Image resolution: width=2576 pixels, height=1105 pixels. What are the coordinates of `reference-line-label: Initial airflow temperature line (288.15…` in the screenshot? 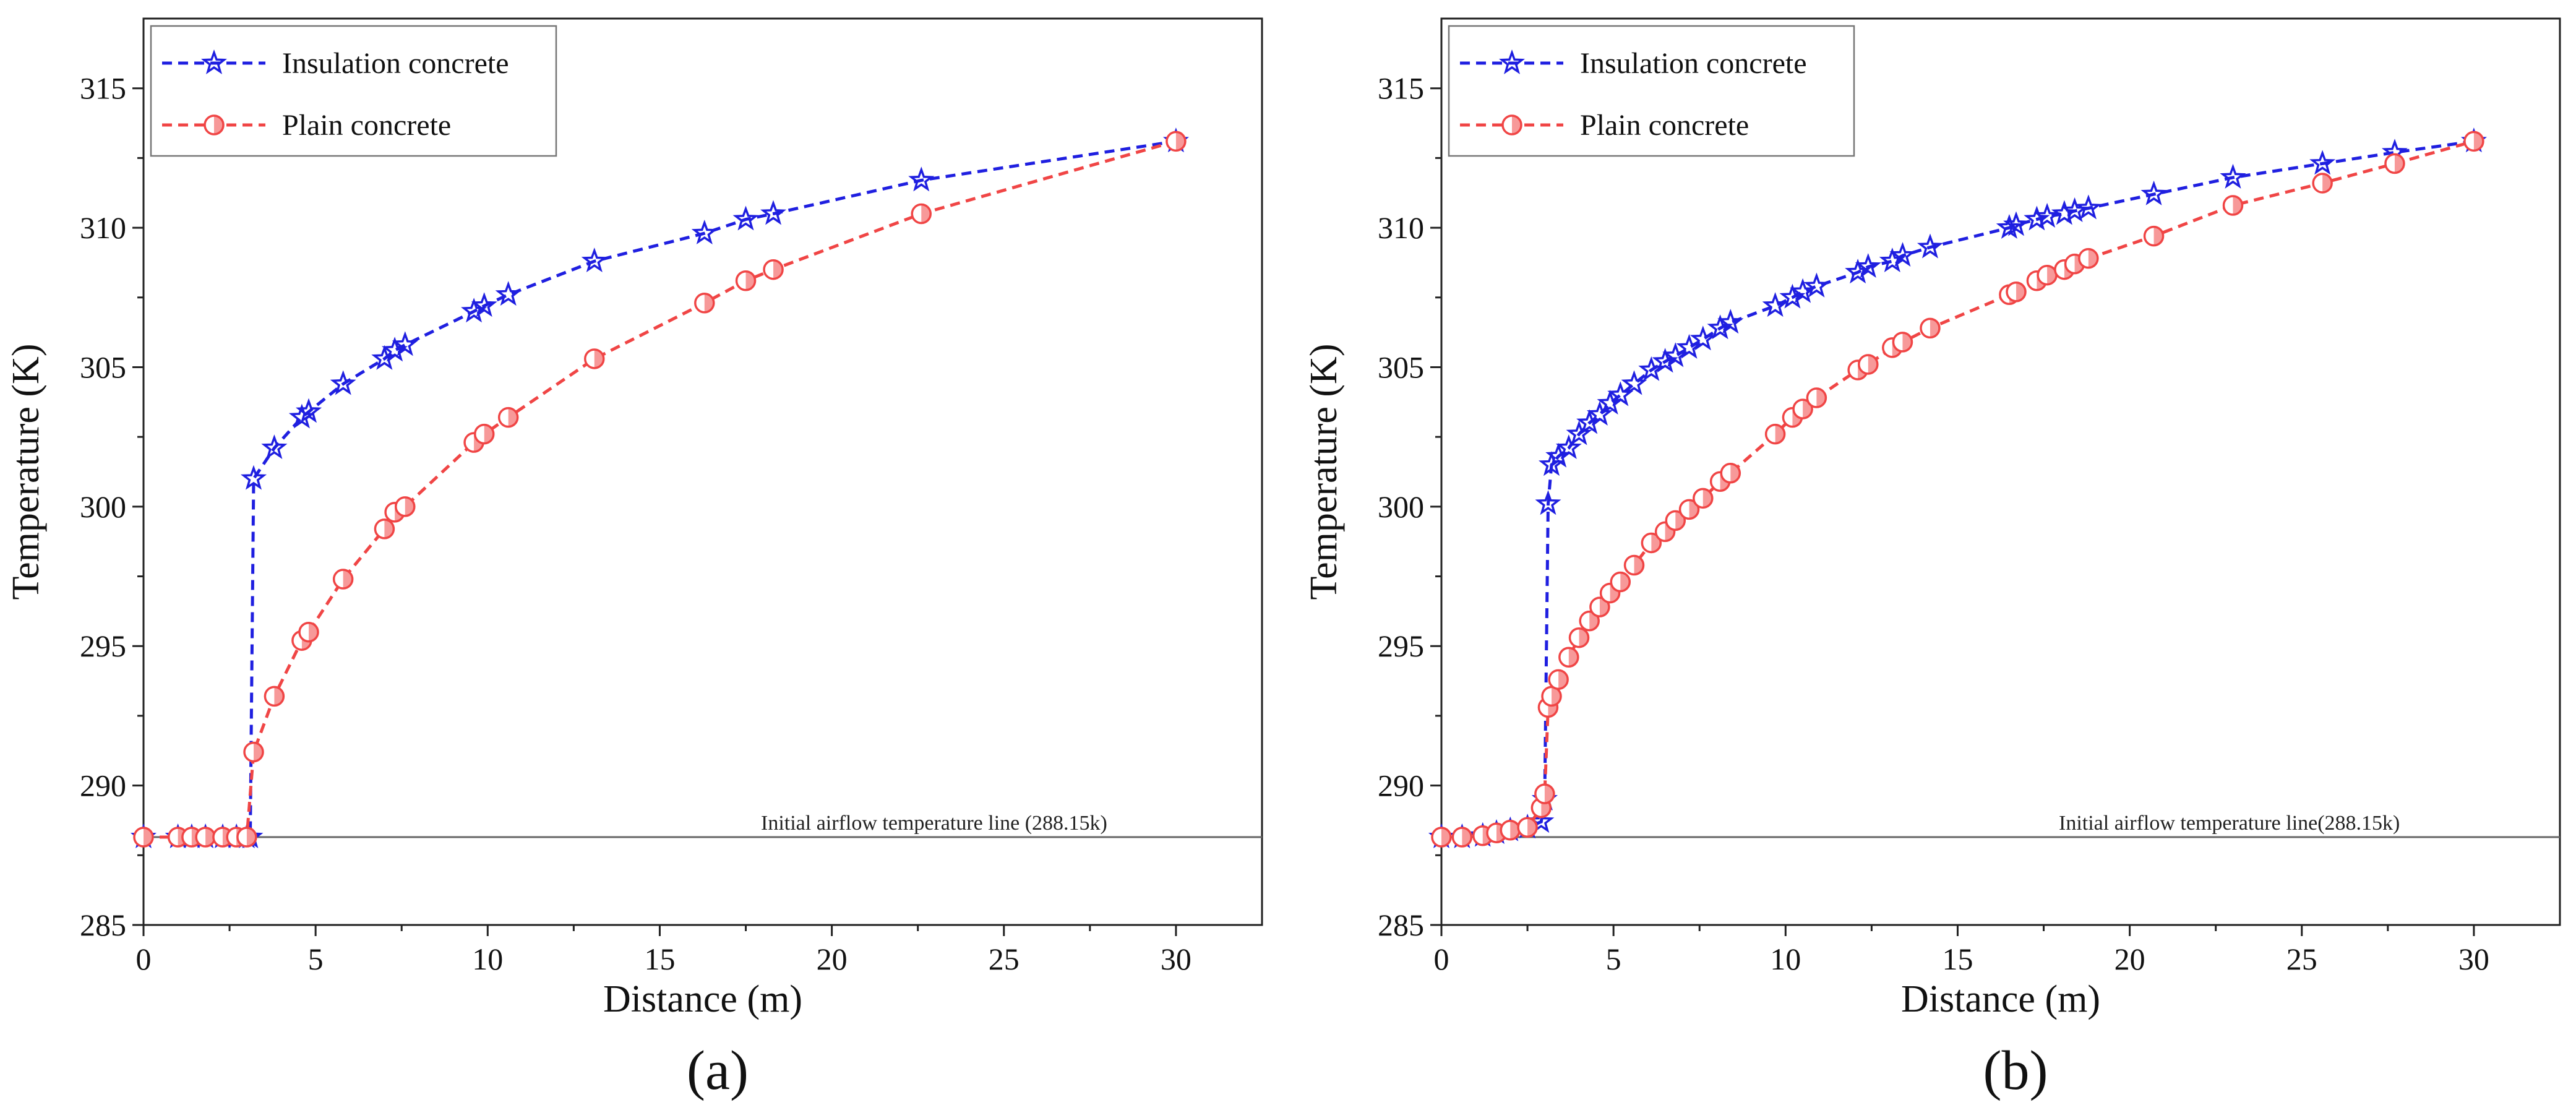 It's located at (934, 824).